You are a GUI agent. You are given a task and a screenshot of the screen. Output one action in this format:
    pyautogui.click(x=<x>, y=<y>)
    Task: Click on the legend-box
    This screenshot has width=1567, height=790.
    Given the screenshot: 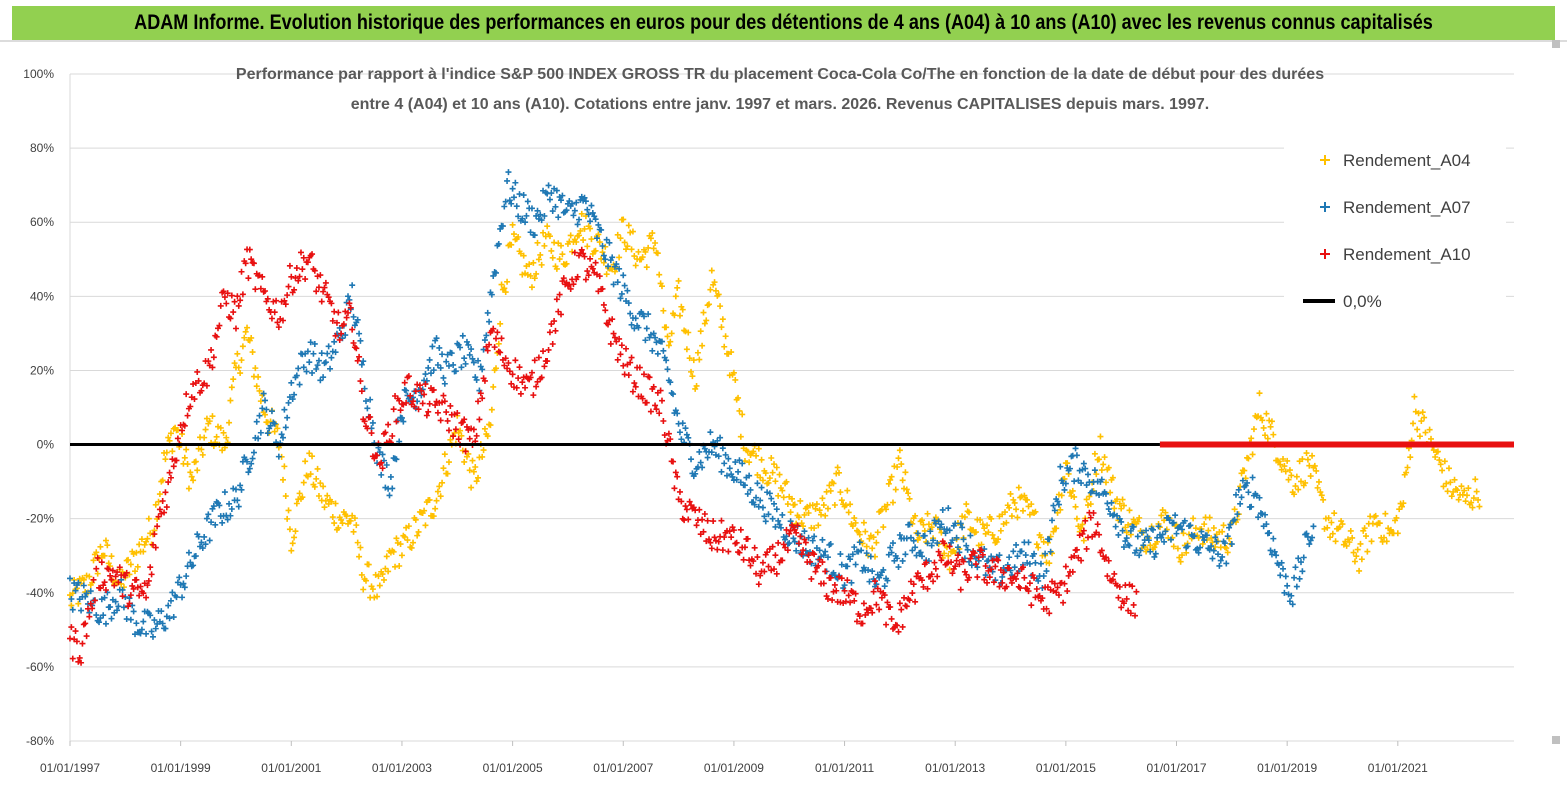 What is the action you would take?
    pyautogui.click(x=1395, y=228)
    